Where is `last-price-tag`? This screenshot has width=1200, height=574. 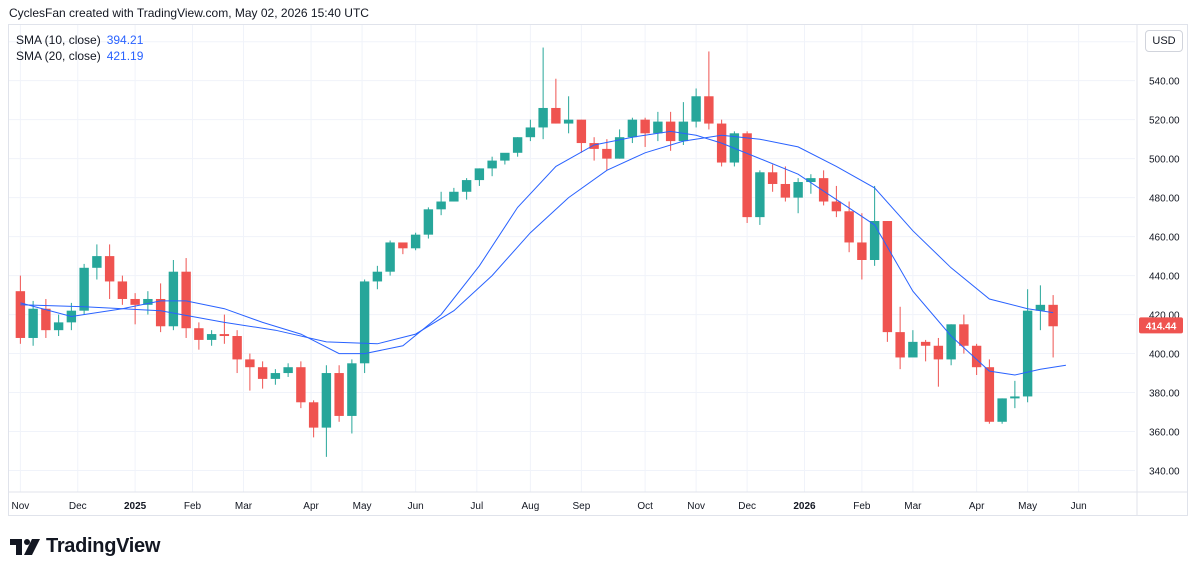
last-price-tag is located at coordinates (1161, 325).